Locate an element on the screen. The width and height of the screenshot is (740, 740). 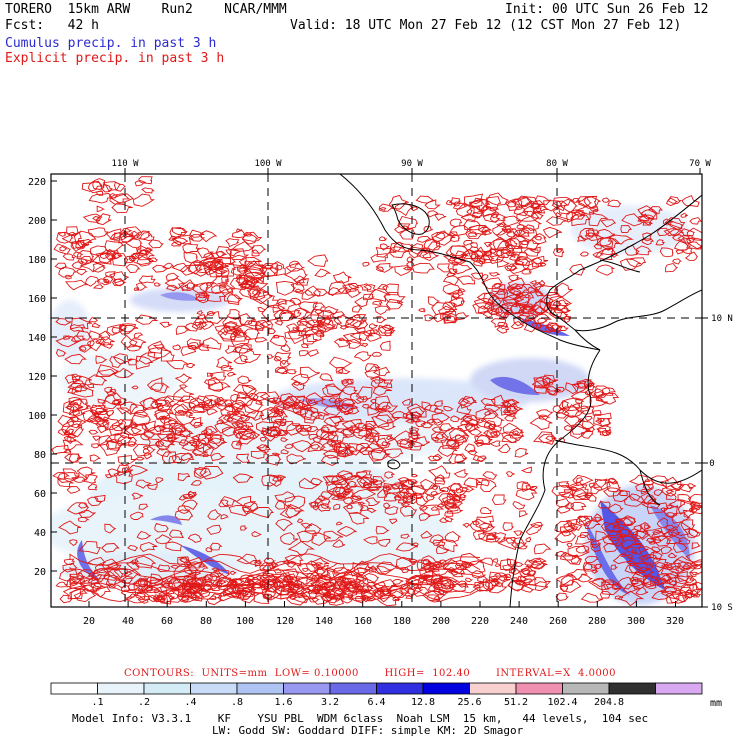
explicit-legend-label: Explicit precip. in past 3 h is located at coordinates (115, 58).